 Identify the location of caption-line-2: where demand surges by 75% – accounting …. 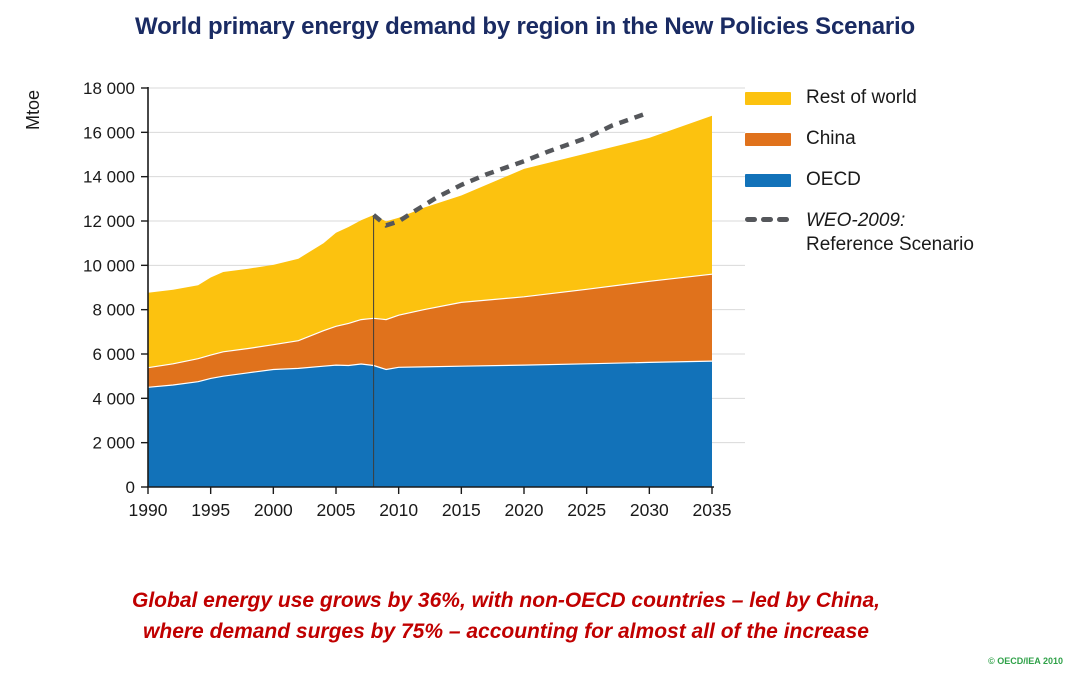
(506, 631).